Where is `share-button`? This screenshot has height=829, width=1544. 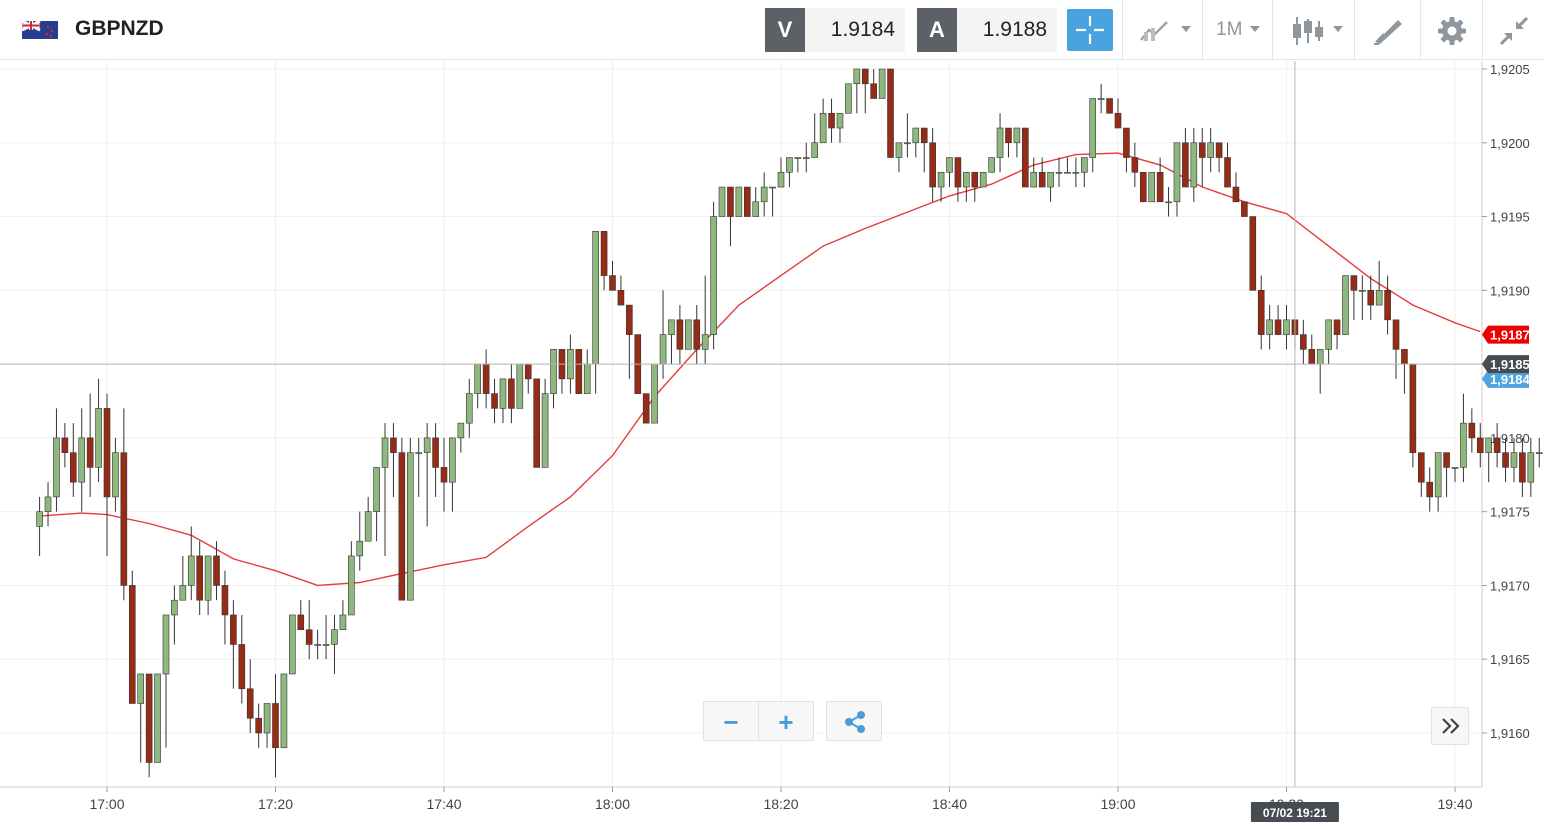
share-button is located at coordinates (854, 721).